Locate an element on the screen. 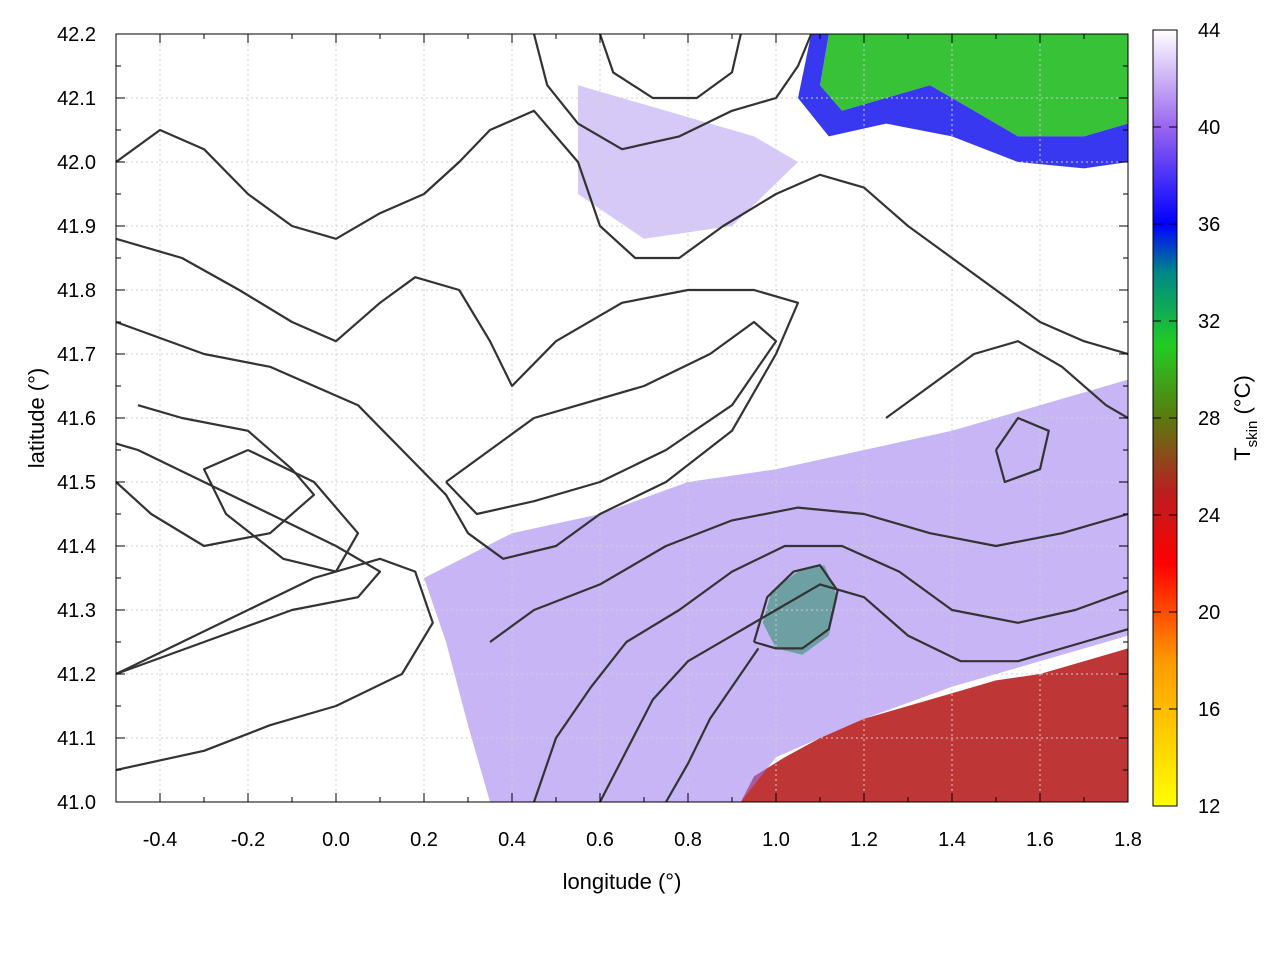 Image resolution: width=1280 pixels, height=960 pixels. colorbar-ticks: 12 16 20 24 28 32 36 40 44 is located at coordinates (1186, 419).